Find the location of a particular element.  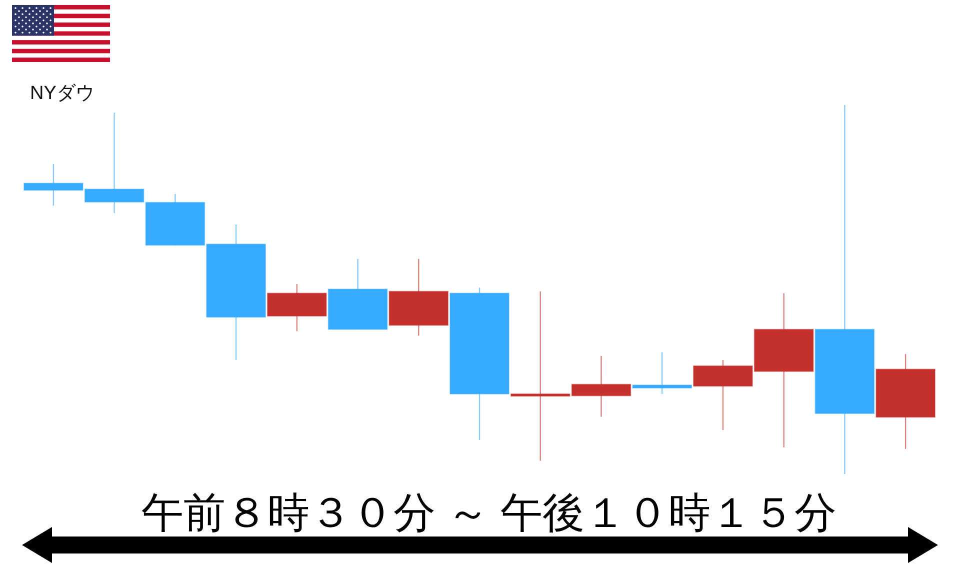

x-axis-title: 午前８時３０分 ～ 午後１０時１５分 is located at coordinates (489, 512).